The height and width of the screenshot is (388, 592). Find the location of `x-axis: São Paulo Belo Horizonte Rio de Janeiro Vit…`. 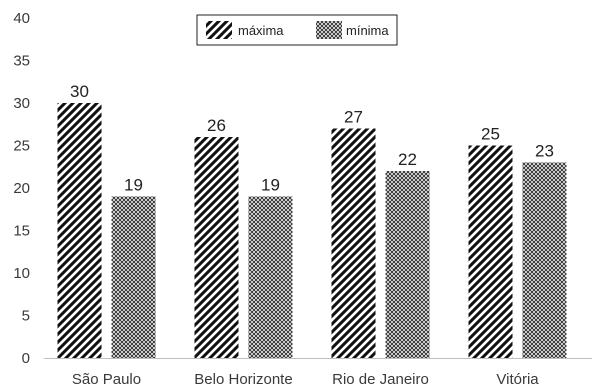

x-axis: São Paulo Belo Horizonte Rio de Janeiro Vit… is located at coordinates (318, 373).